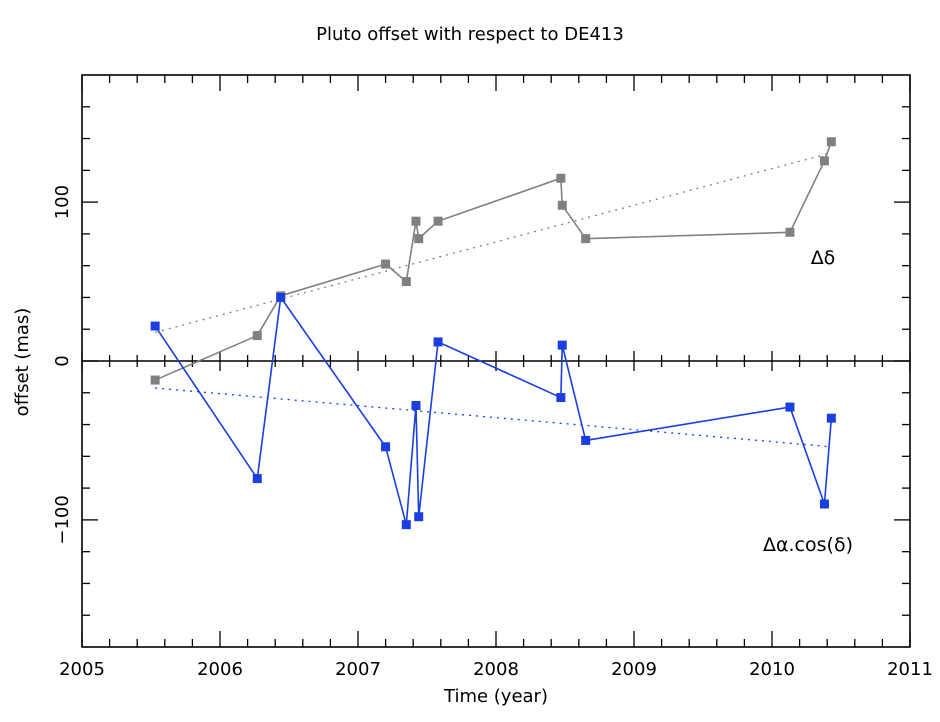 Image resolution: width=940 pixels, height=722 pixels. What do you see at coordinates (220, 669) in the screenshot?
I see `x-tick-label: 2006` at bounding box center [220, 669].